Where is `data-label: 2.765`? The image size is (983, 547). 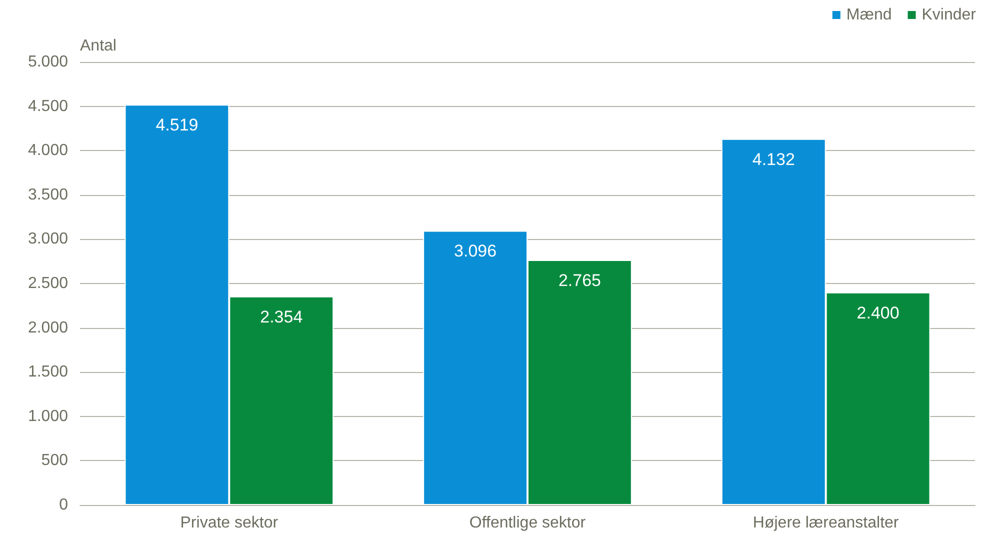
data-label: 2.765 is located at coordinates (579, 280).